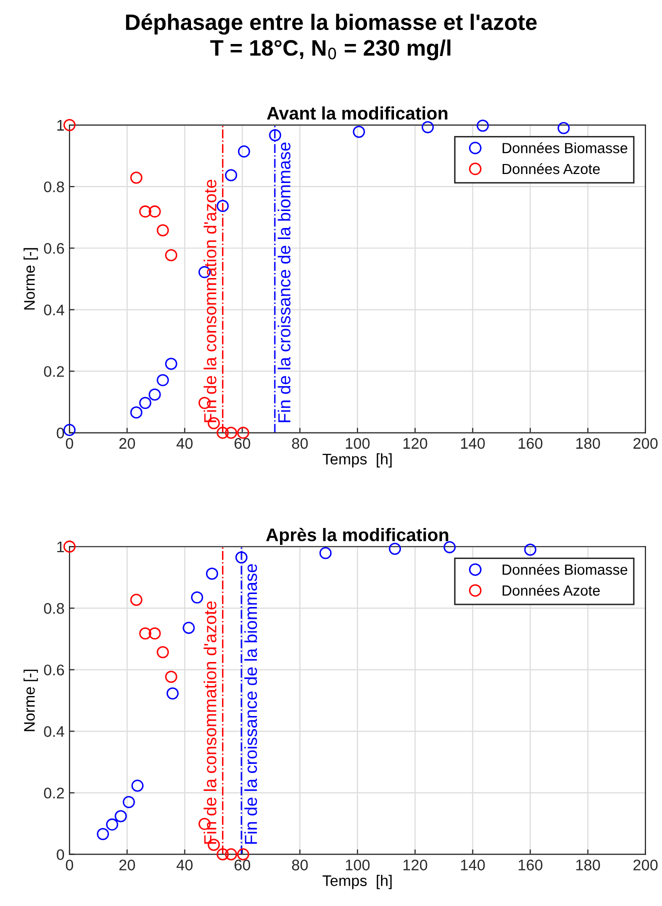 The image size is (662, 906). What do you see at coordinates (357, 113) in the screenshot?
I see `chart-title: Avant la modification` at bounding box center [357, 113].